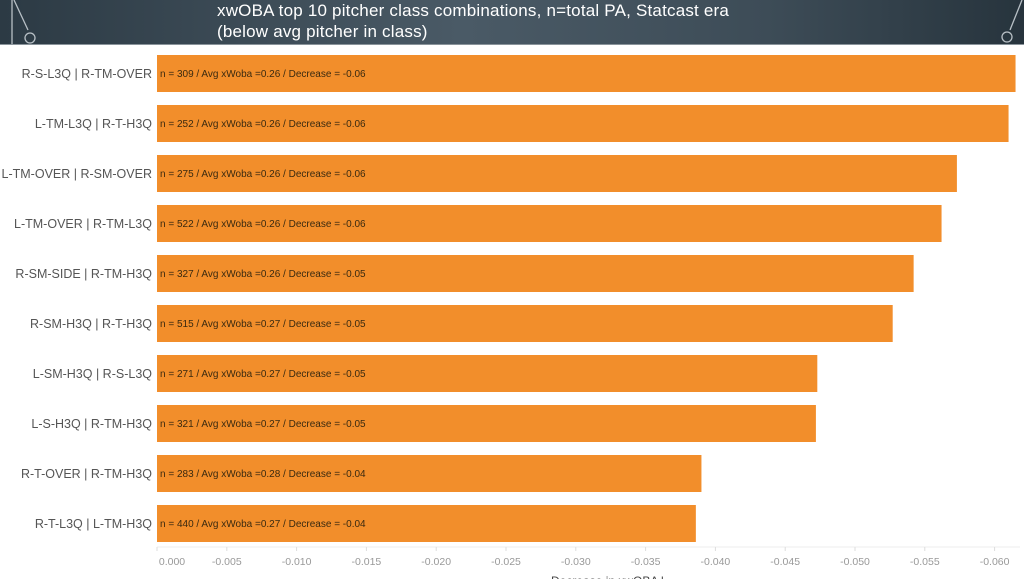  What do you see at coordinates (995, 562) in the screenshot?
I see `x-tick-label: -0.060` at bounding box center [995, 562].